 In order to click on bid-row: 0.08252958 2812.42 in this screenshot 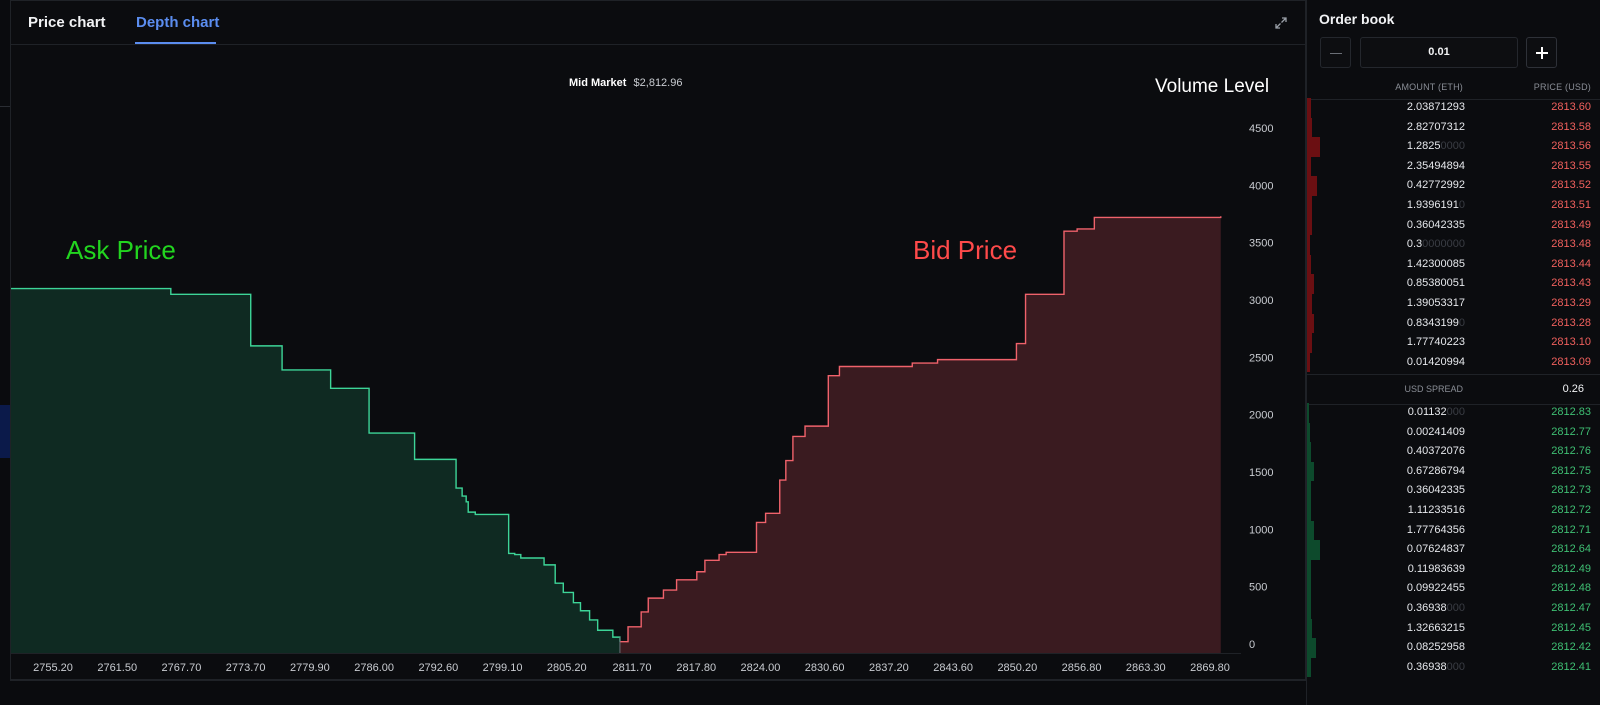, I will do `click(1453, 648)`.